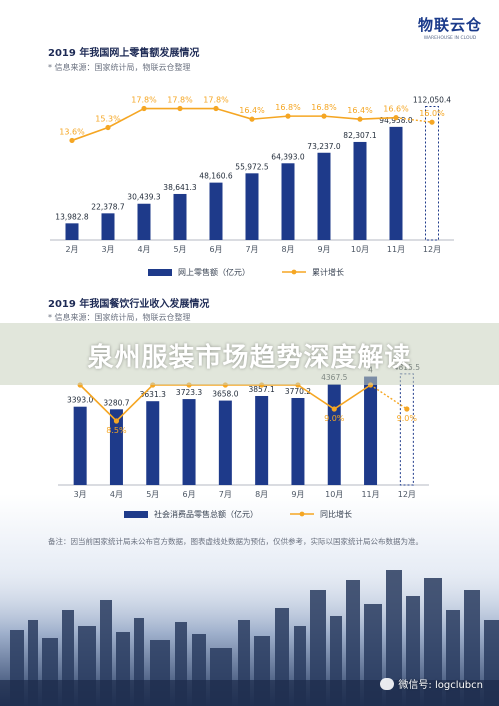 This screenshot has height=706, width=499. I want to click on legend-line-label: 同比增长, so click(336, 514).